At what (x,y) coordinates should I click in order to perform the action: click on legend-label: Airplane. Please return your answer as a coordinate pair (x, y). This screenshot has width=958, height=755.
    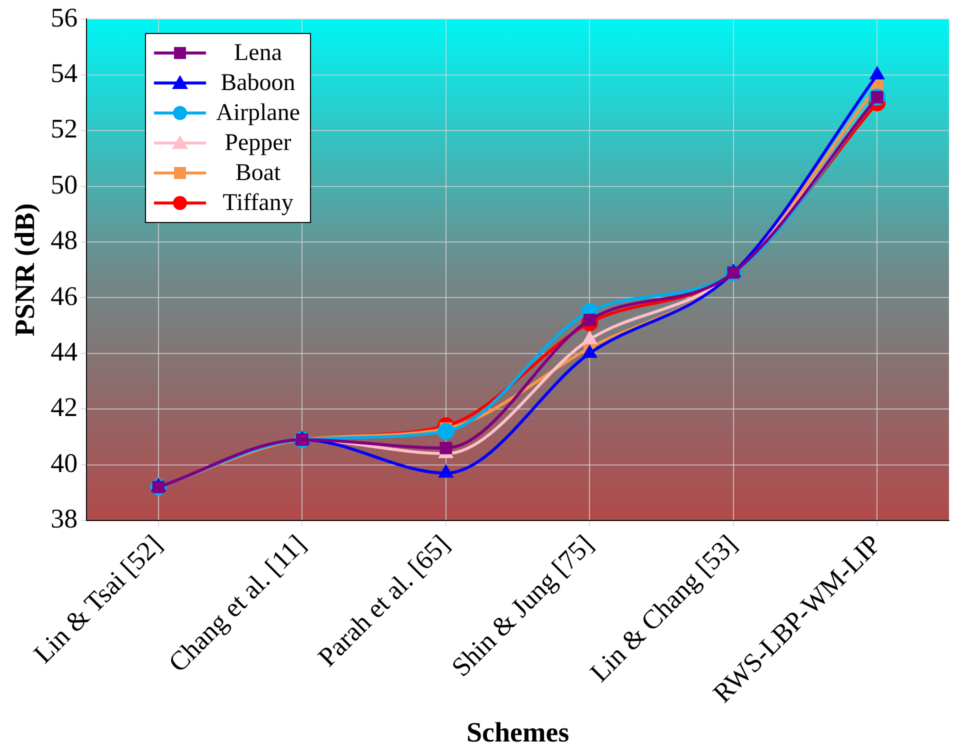
    Looking at the image, I should click on (258, 113).